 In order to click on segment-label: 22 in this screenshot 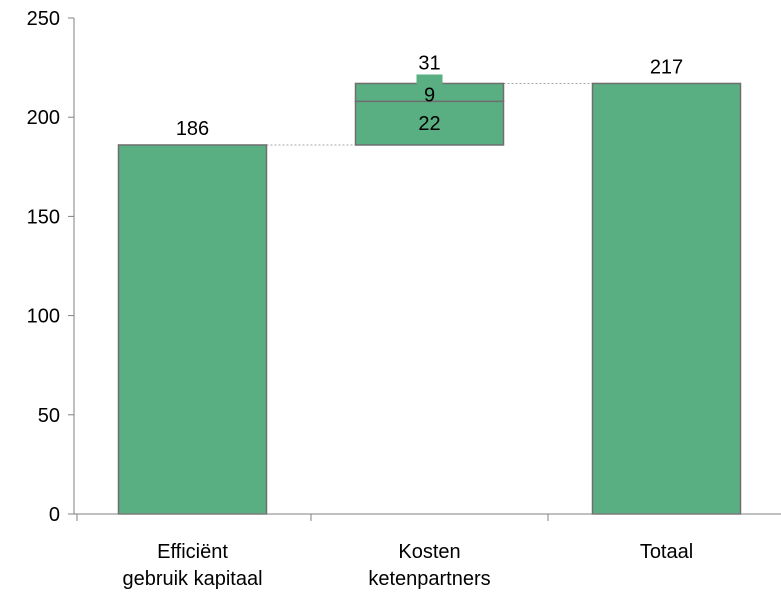, I will do `click(429, 124)`.